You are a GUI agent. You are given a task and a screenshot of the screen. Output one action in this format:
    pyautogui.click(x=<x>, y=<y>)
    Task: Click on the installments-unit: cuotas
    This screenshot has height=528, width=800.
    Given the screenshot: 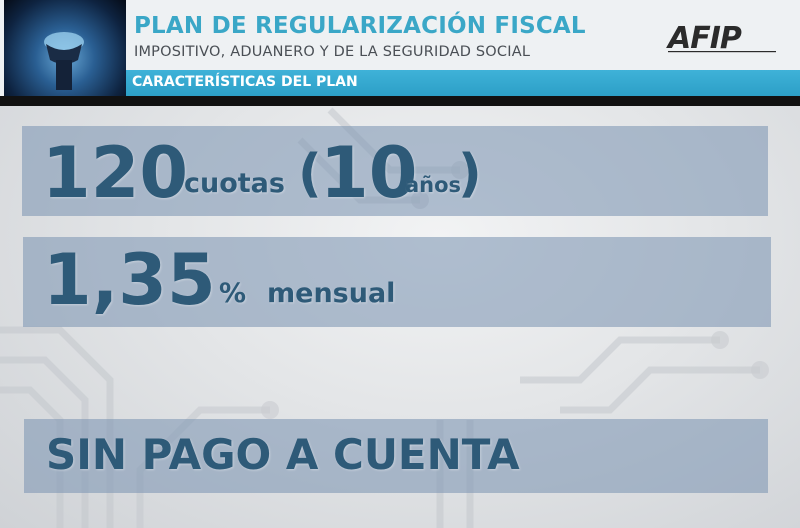 What is the action you would take?
    pyautogui.click(x=234, y=183)
    